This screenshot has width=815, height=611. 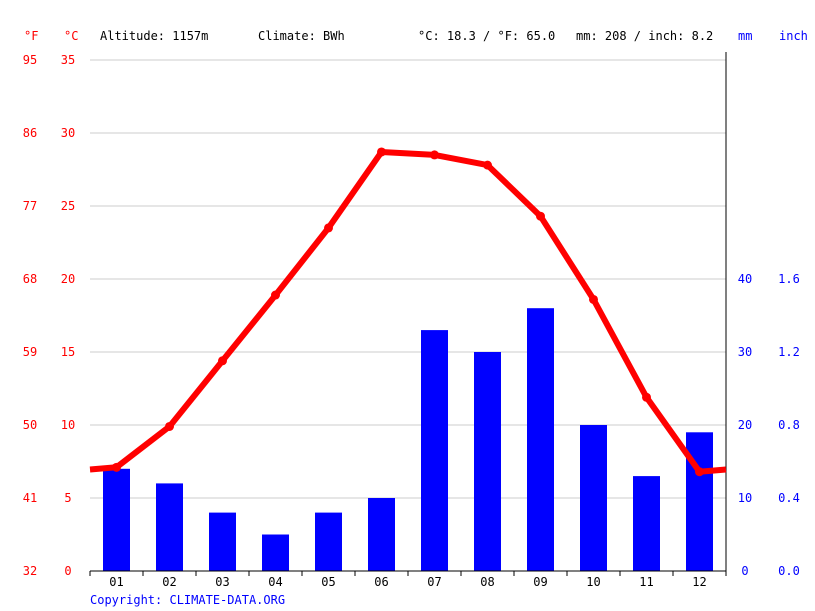 I want to click on month-tick-label: 12, so click(x=699, y=582).